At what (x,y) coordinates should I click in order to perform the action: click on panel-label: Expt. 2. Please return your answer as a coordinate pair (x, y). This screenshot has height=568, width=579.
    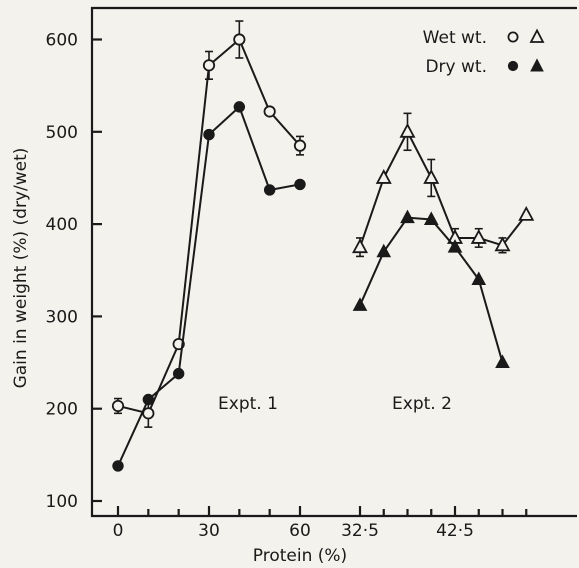
    Looking at the image, I should click on (422, 404).